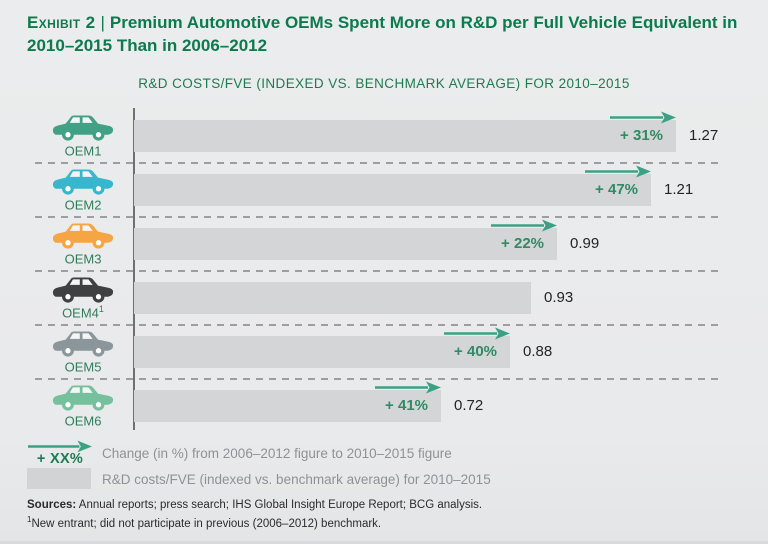 The height and width of the screenshot is (544, 768). Describe the element at coordinates (679, 189) in the screenshot. I see `bar-value: 1.21` at that location.